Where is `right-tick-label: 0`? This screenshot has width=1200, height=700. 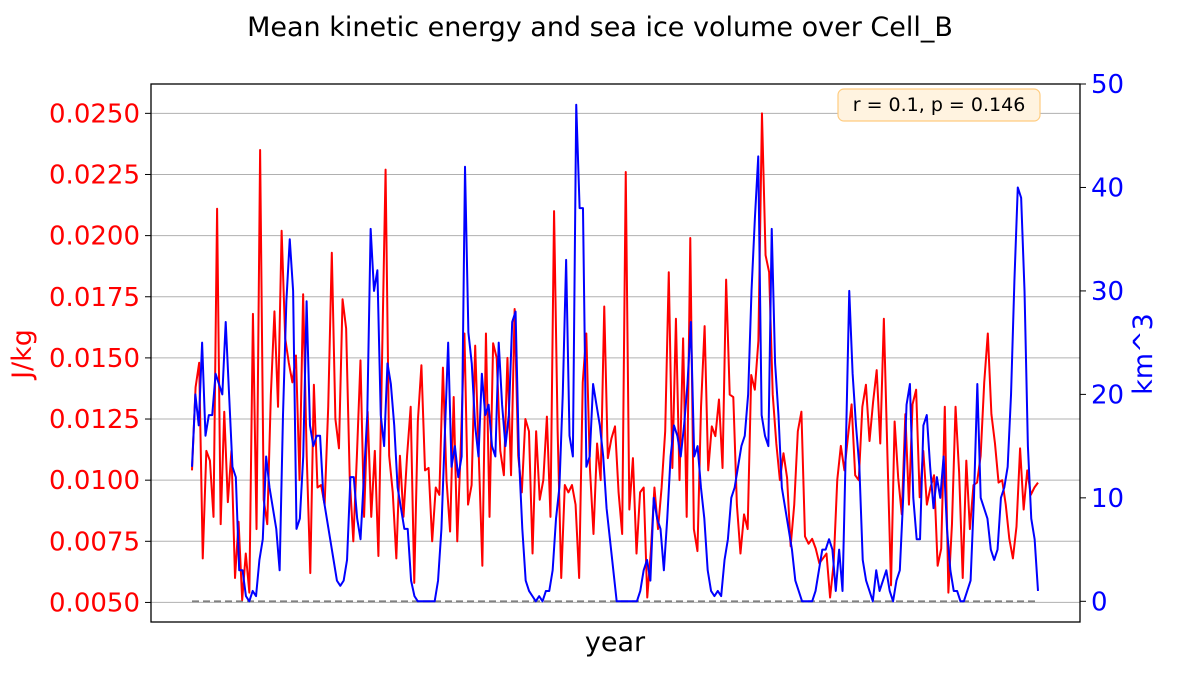 right-tick-label: 0 is located at coordinates (1099, 602).